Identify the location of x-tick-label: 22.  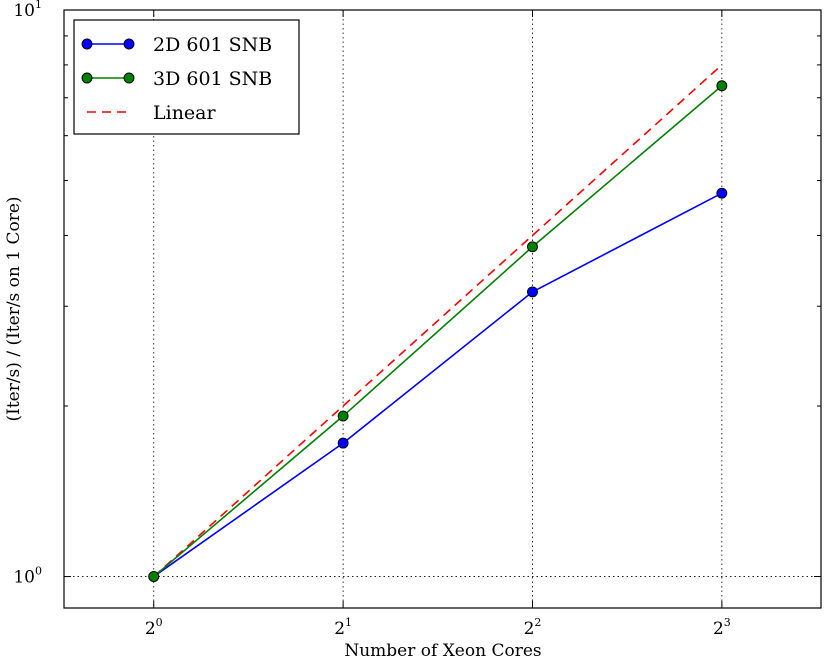
(533, 627).